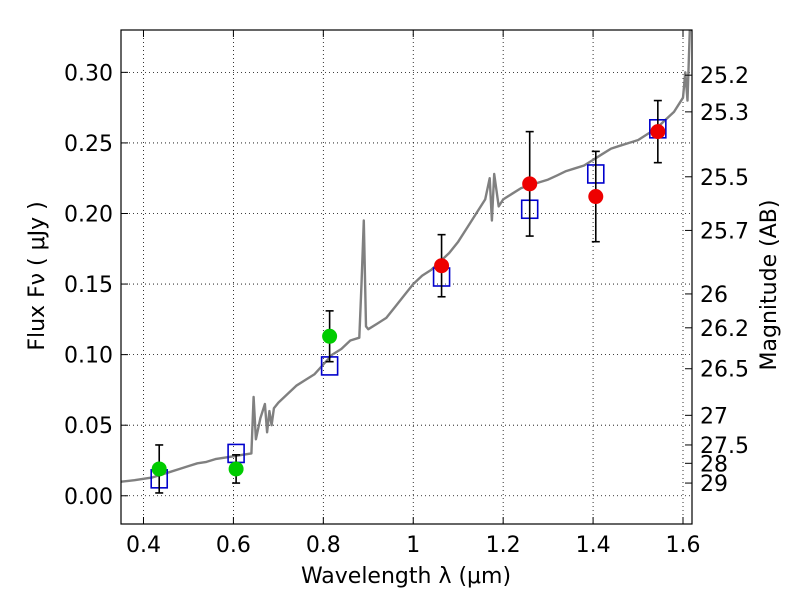 This screenshot has width=800, height=600. What do you see at coordinates (37, 275) in the screenshot?
I see `y-axis-label: Flux Fν ( μJy )` at bounding box center [37, 275].